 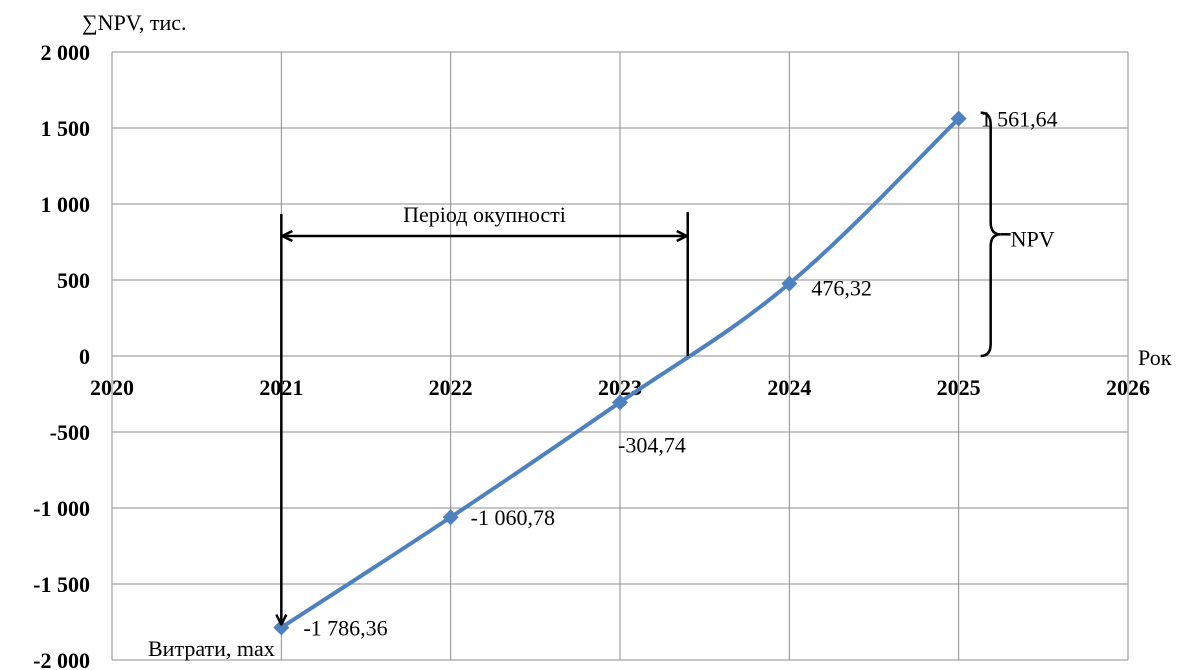 What do you see at coordinates (1155, 357) in the screenshot?
I see `x-axis-title: Рок` at bounding box center [1155, 357].